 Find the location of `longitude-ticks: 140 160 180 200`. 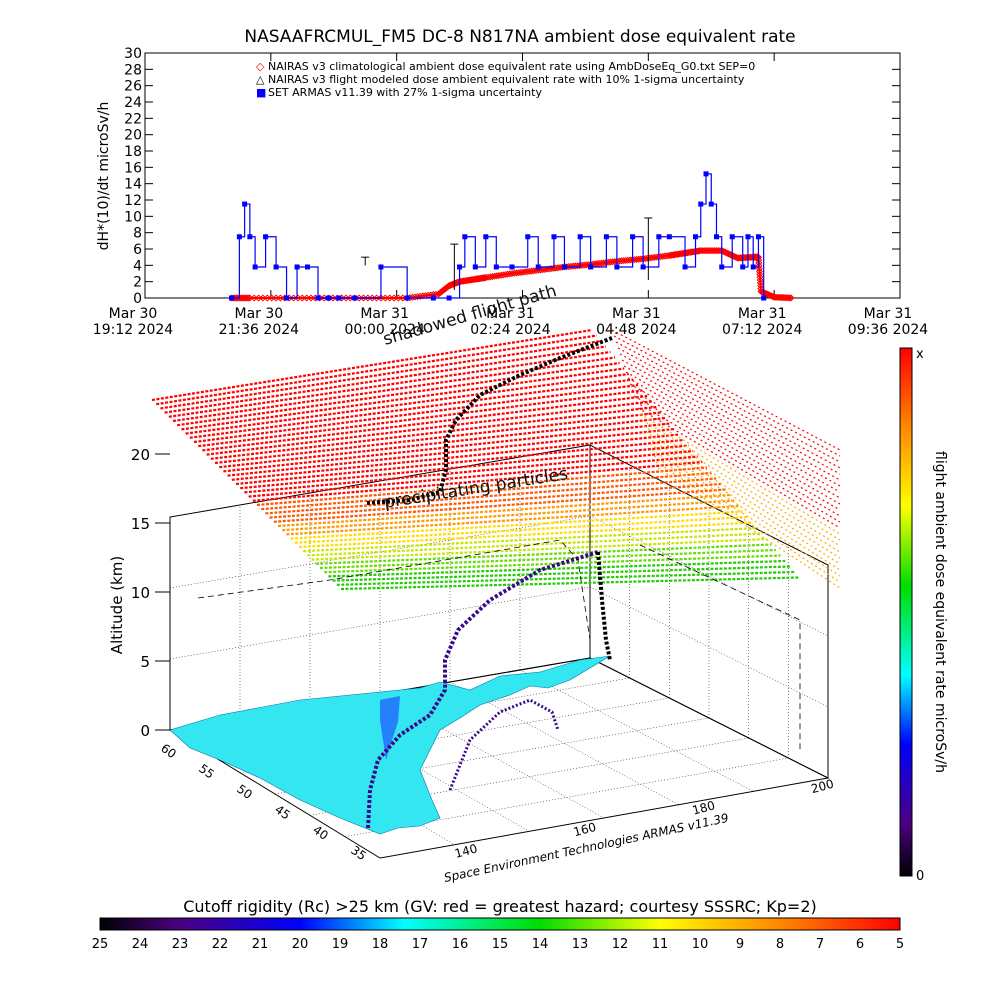

longitude-ticks: 140 160 180 200 is located at coordinates (644, 819).